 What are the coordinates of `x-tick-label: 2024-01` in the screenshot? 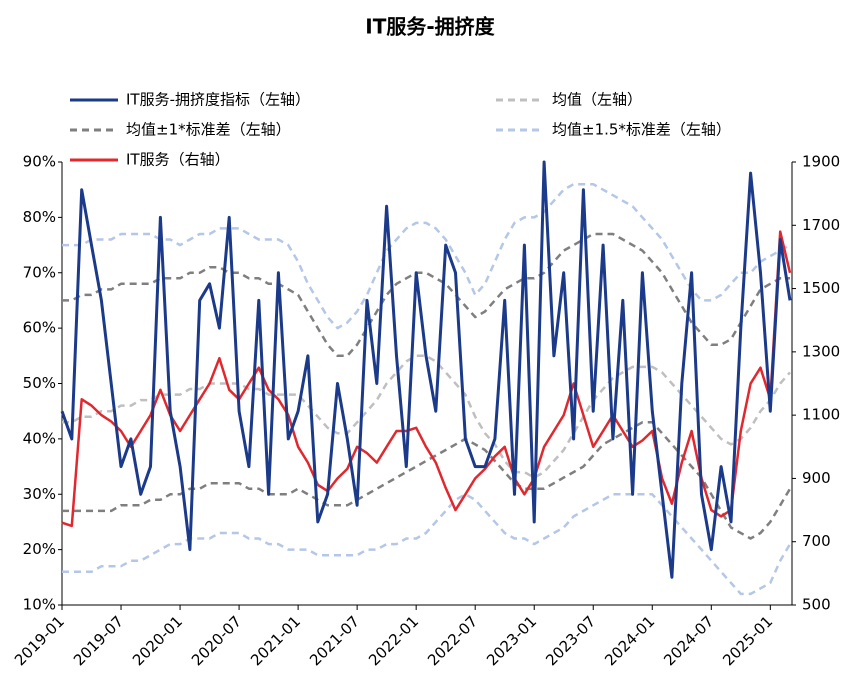 It's located at (629, 640).